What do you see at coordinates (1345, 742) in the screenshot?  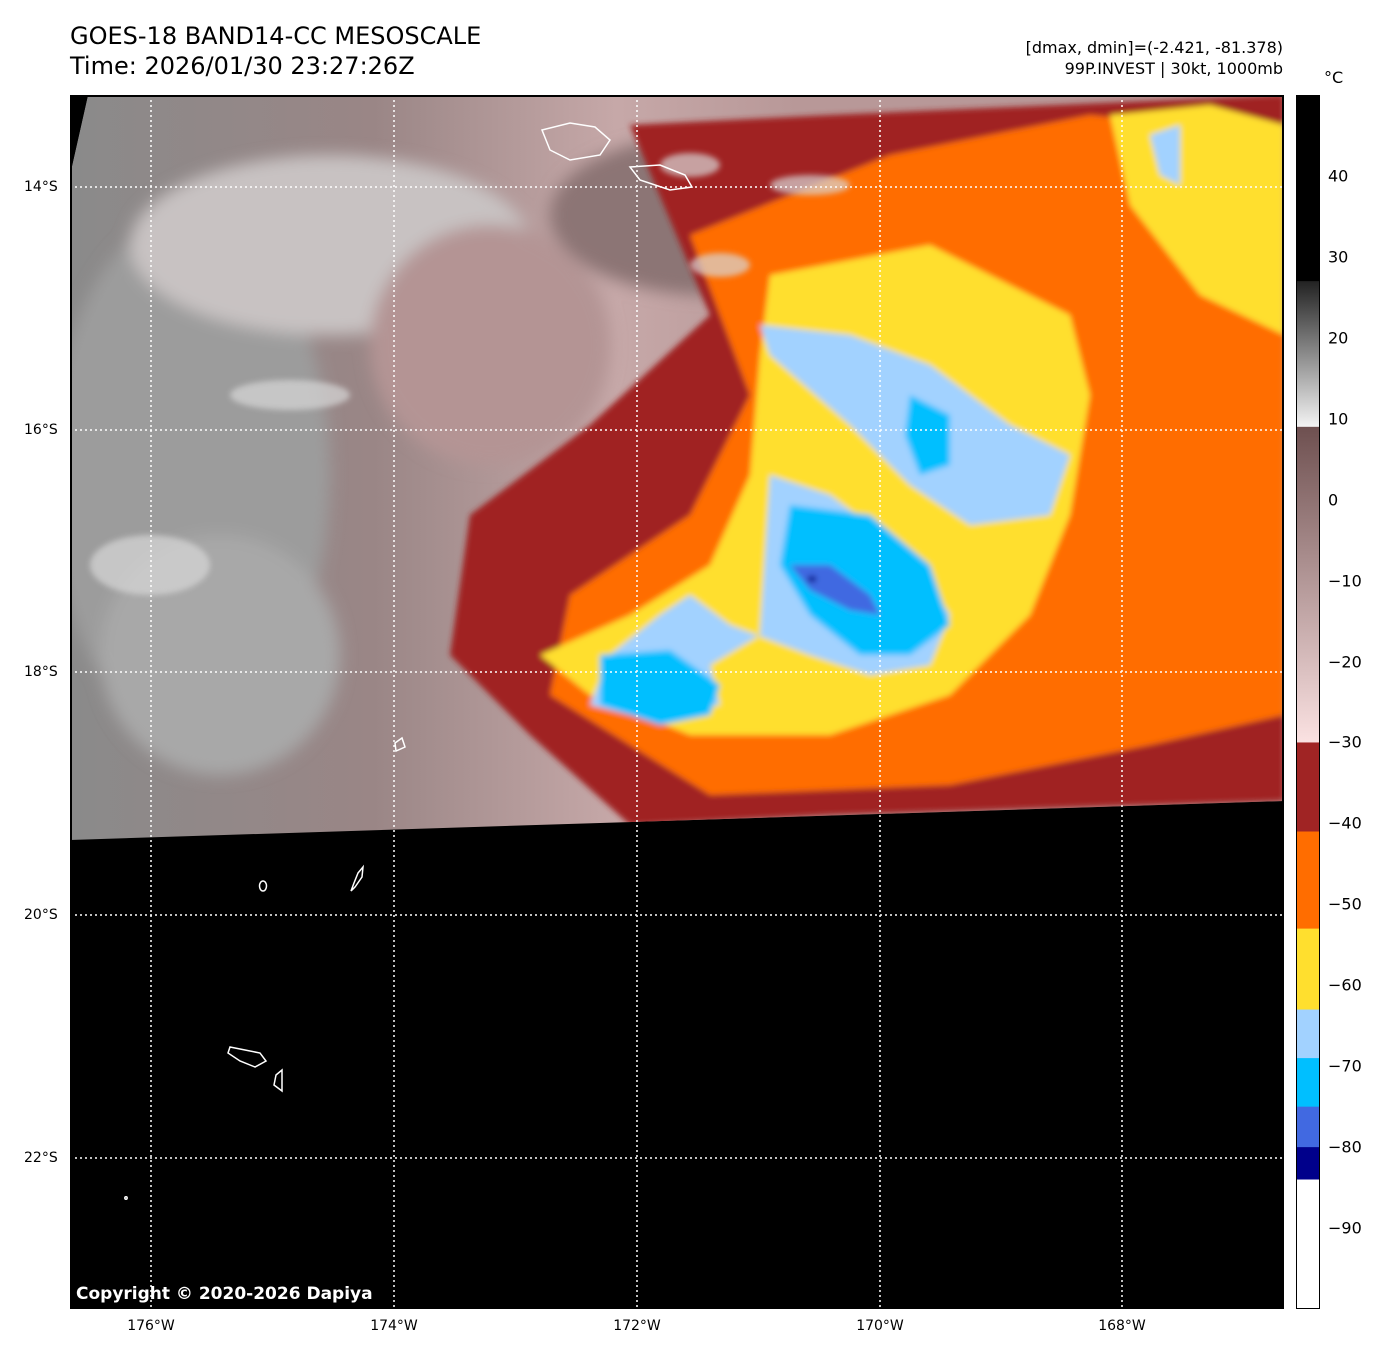 I see `colorbar-tick-label: −30` at bounding box center [1345, 742].